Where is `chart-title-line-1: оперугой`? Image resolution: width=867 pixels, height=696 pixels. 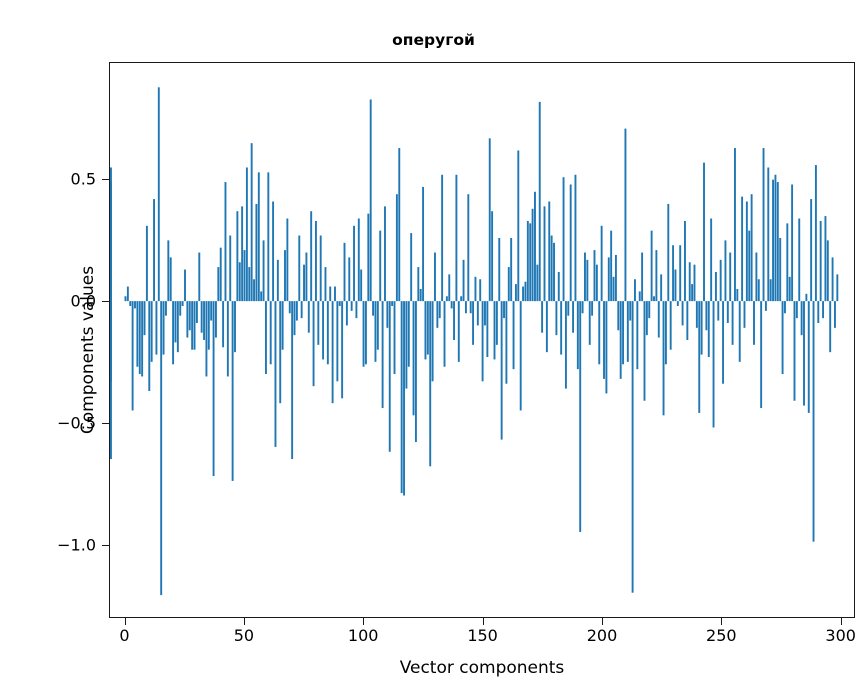 chart-title-line-1: оперугой is located at coordinates (433, 40).